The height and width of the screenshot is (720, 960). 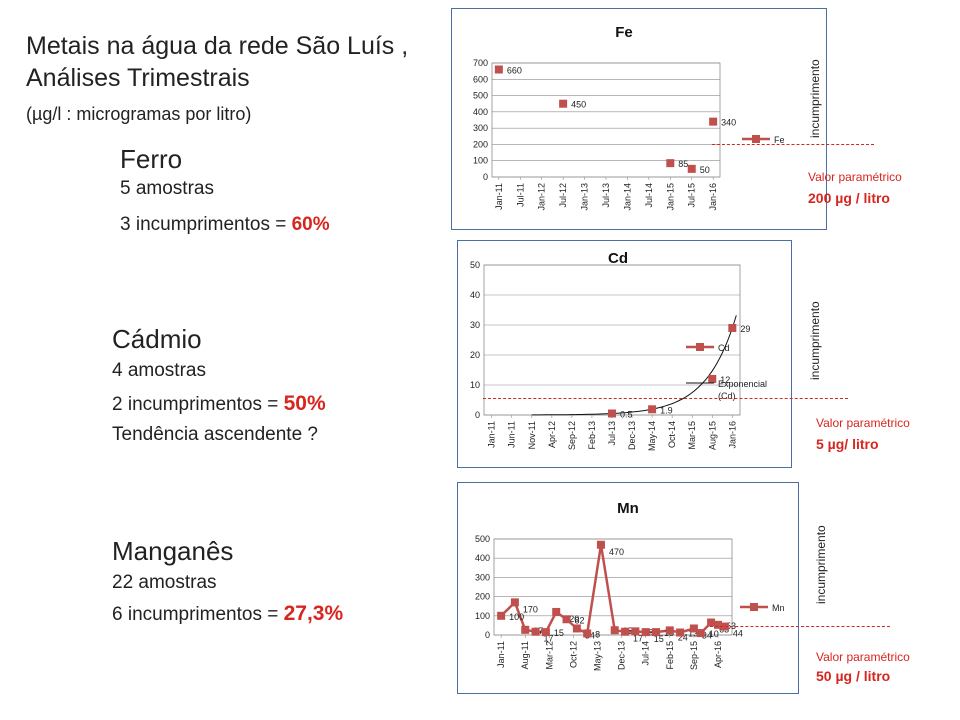 I want to click on mn-y-tick-label: 500, so click(x=482, y=539).